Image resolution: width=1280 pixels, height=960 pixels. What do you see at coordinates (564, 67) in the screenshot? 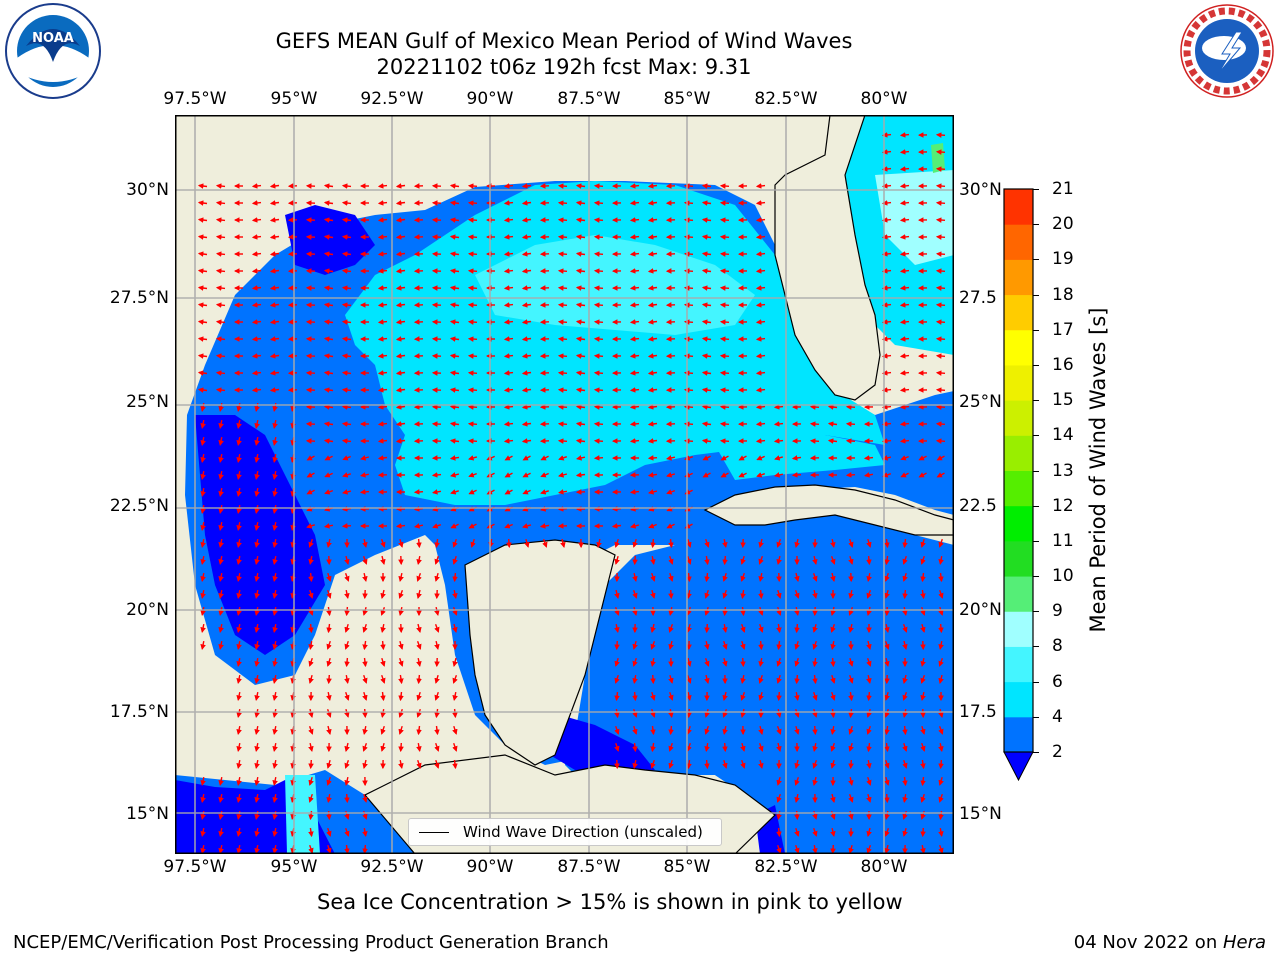
I see `title-line-2: 20221102 t06z 192h fcst Max: 9.31` at bounding box center [564, 67].